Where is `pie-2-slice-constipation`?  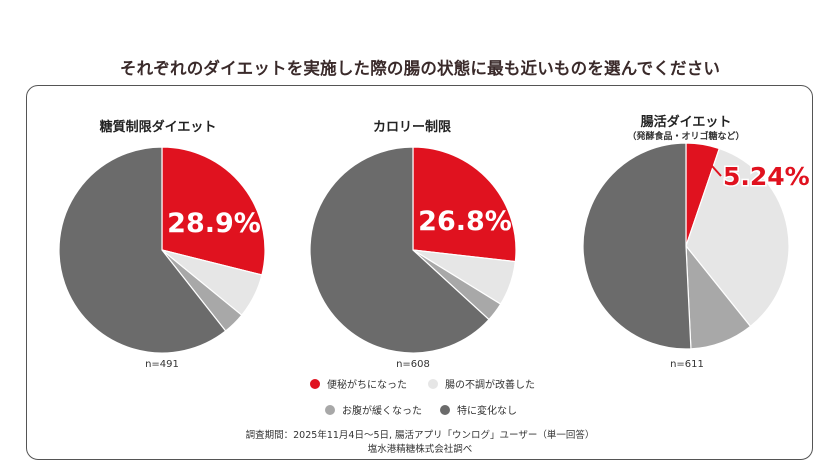 pie-2-slice-constipation is located at coordinates (464, 204).